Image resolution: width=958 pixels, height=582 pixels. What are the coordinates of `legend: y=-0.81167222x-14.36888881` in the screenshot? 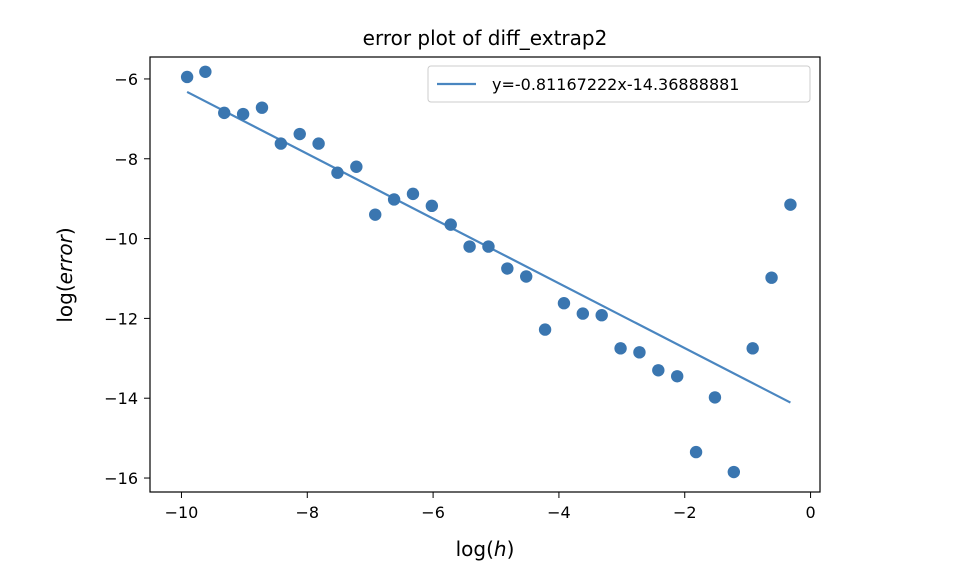 It's located at (619, 84).